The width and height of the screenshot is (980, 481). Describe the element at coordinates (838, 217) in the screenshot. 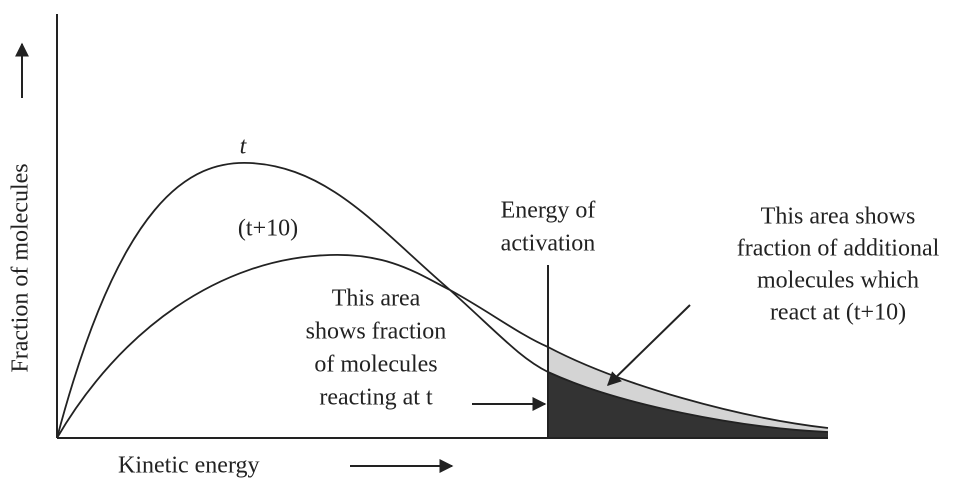

I see `label-line: This area shows` at that location.